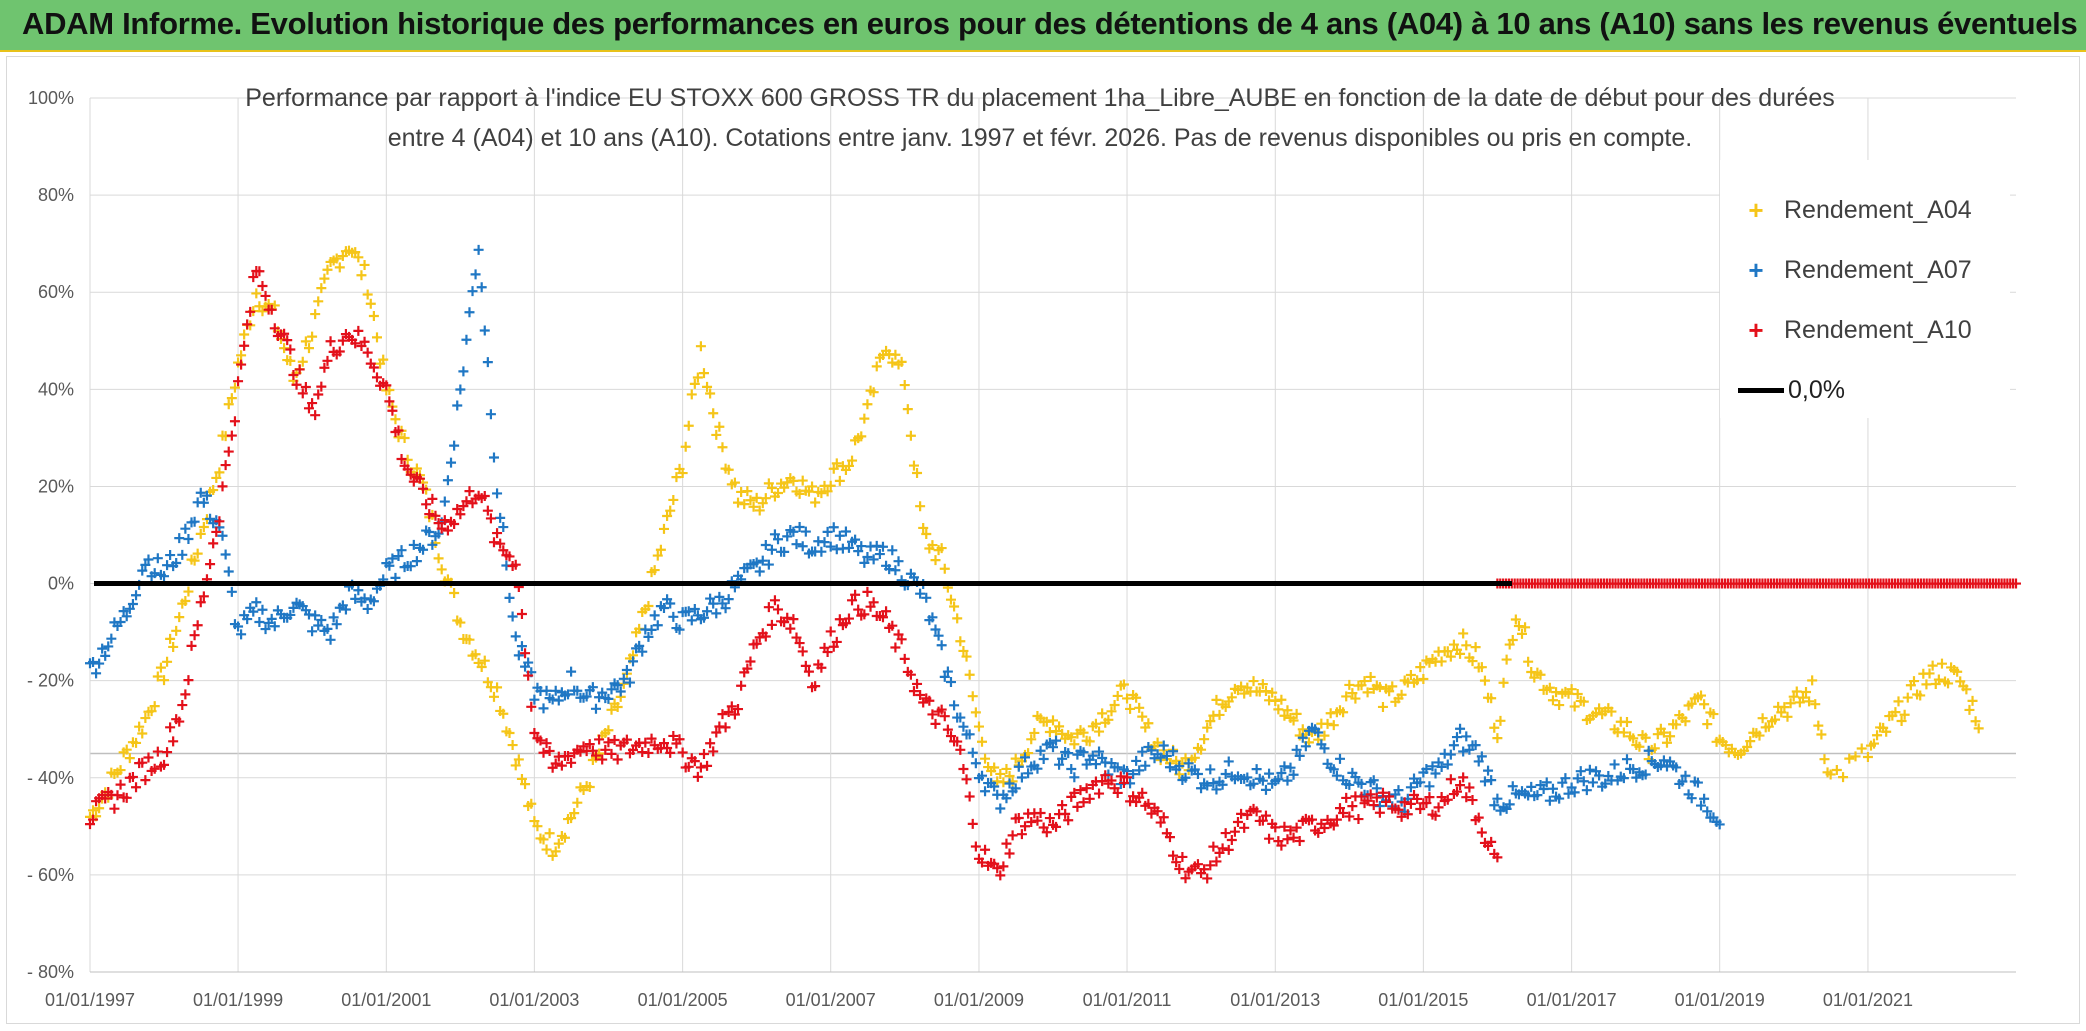 The height and width of the screenshot is (1031, 2086). What do you see at coordinates (51, 98) in the screenshot?
I see `y-tick-label: 100%` at bounding box center [51, 98].